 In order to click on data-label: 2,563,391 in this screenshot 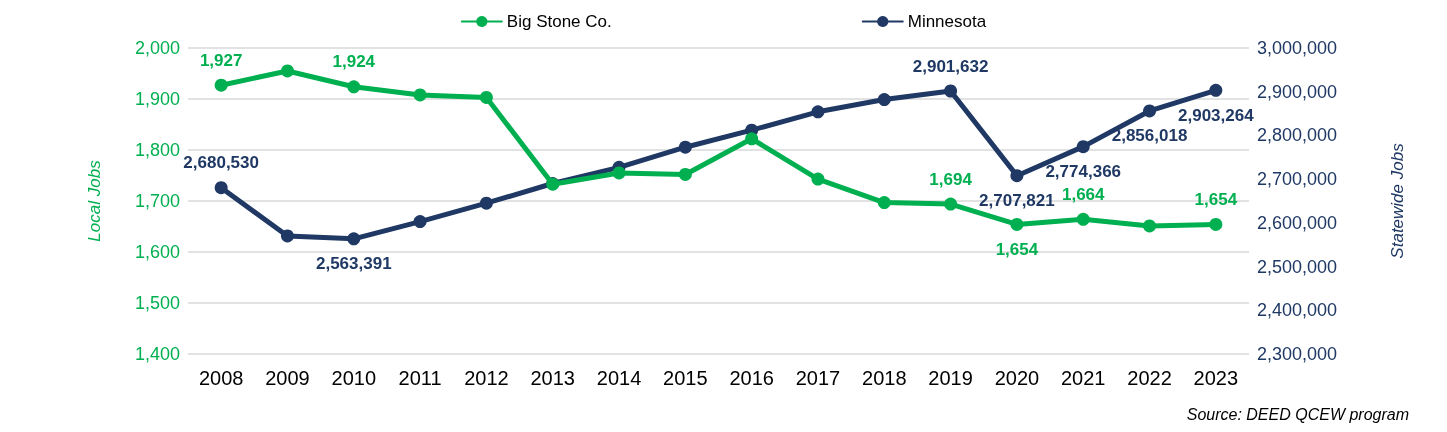, I will do `click(353, 264)`.